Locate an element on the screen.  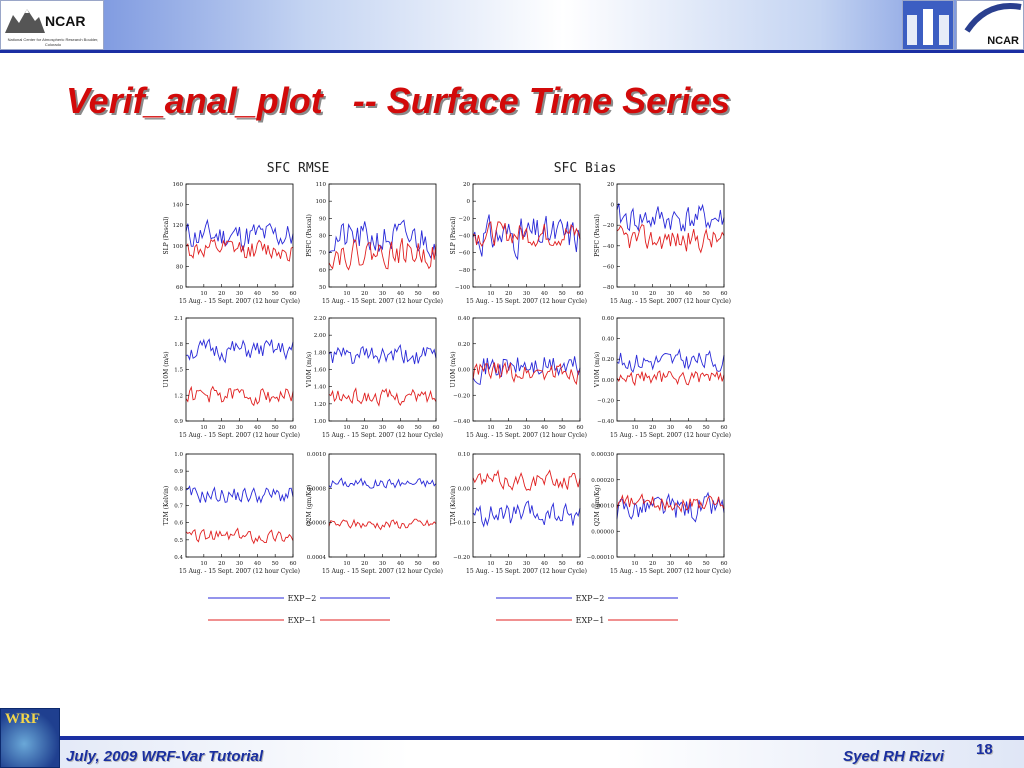
y-tick-label: 0.00030 is located at coordinates (602, 455).